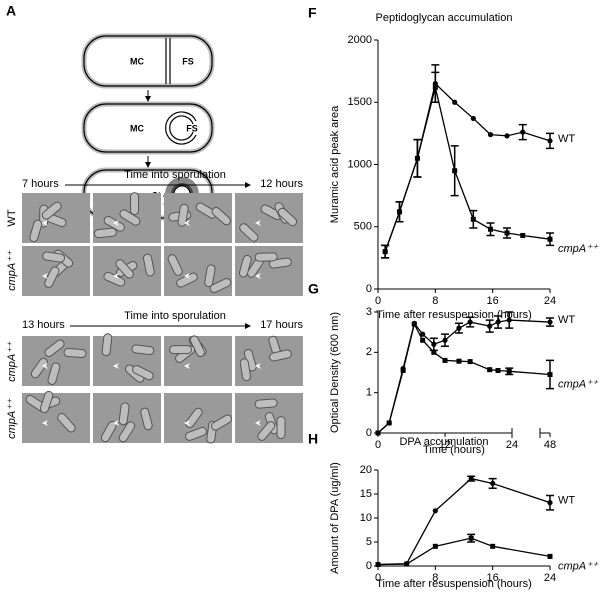 The height and width of the screenshot is (599, 602). Describe the element at coordinates (281, 184) in the screenshot. I see `time-label: 12 hours` at that location.